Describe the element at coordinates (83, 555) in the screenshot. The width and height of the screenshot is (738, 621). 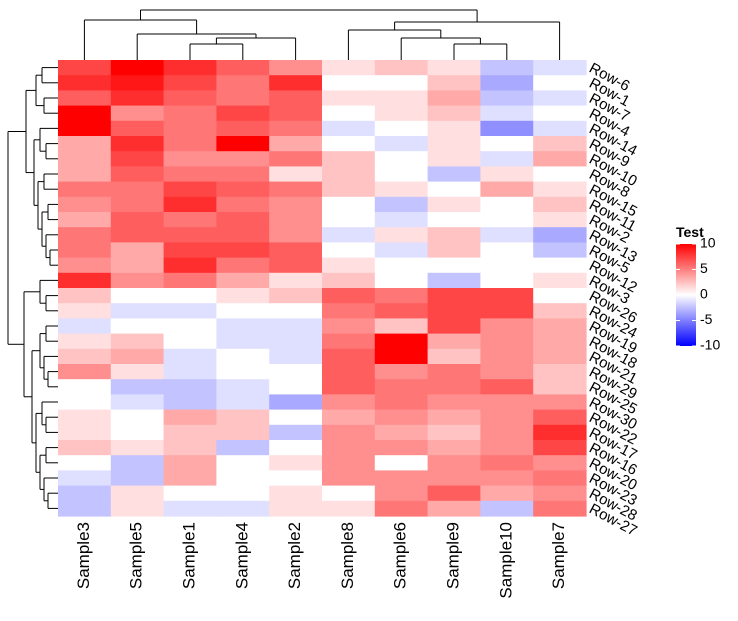
I see `column-label: Sample3` at that location.